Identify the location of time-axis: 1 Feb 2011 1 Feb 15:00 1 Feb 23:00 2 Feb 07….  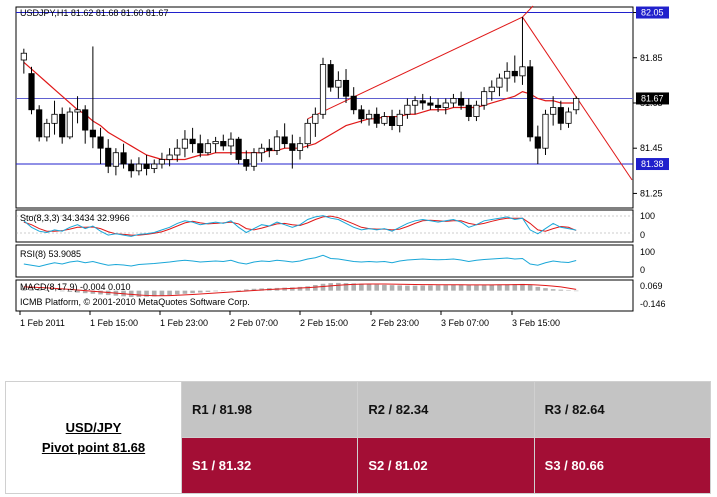
(289, 319).